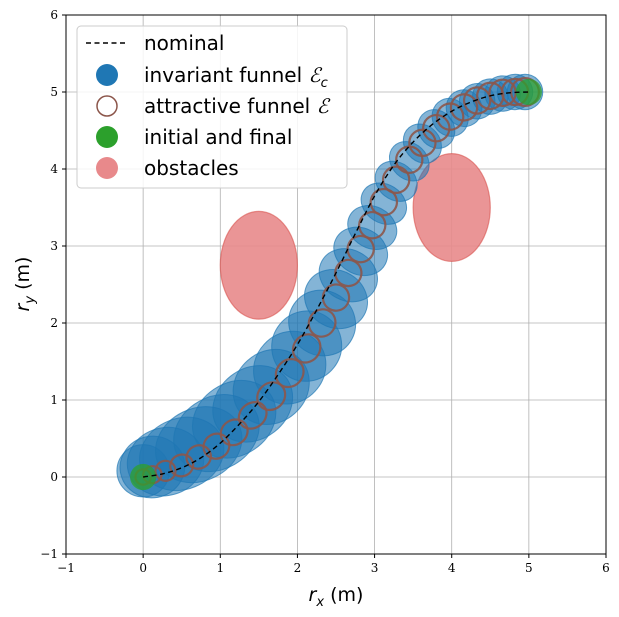 Image resolution: width=619 pixels, height=617 pixels. Describe the element at coordinates (49, 554) in the screenshot. I see `y-tick-label: −1` at that location.